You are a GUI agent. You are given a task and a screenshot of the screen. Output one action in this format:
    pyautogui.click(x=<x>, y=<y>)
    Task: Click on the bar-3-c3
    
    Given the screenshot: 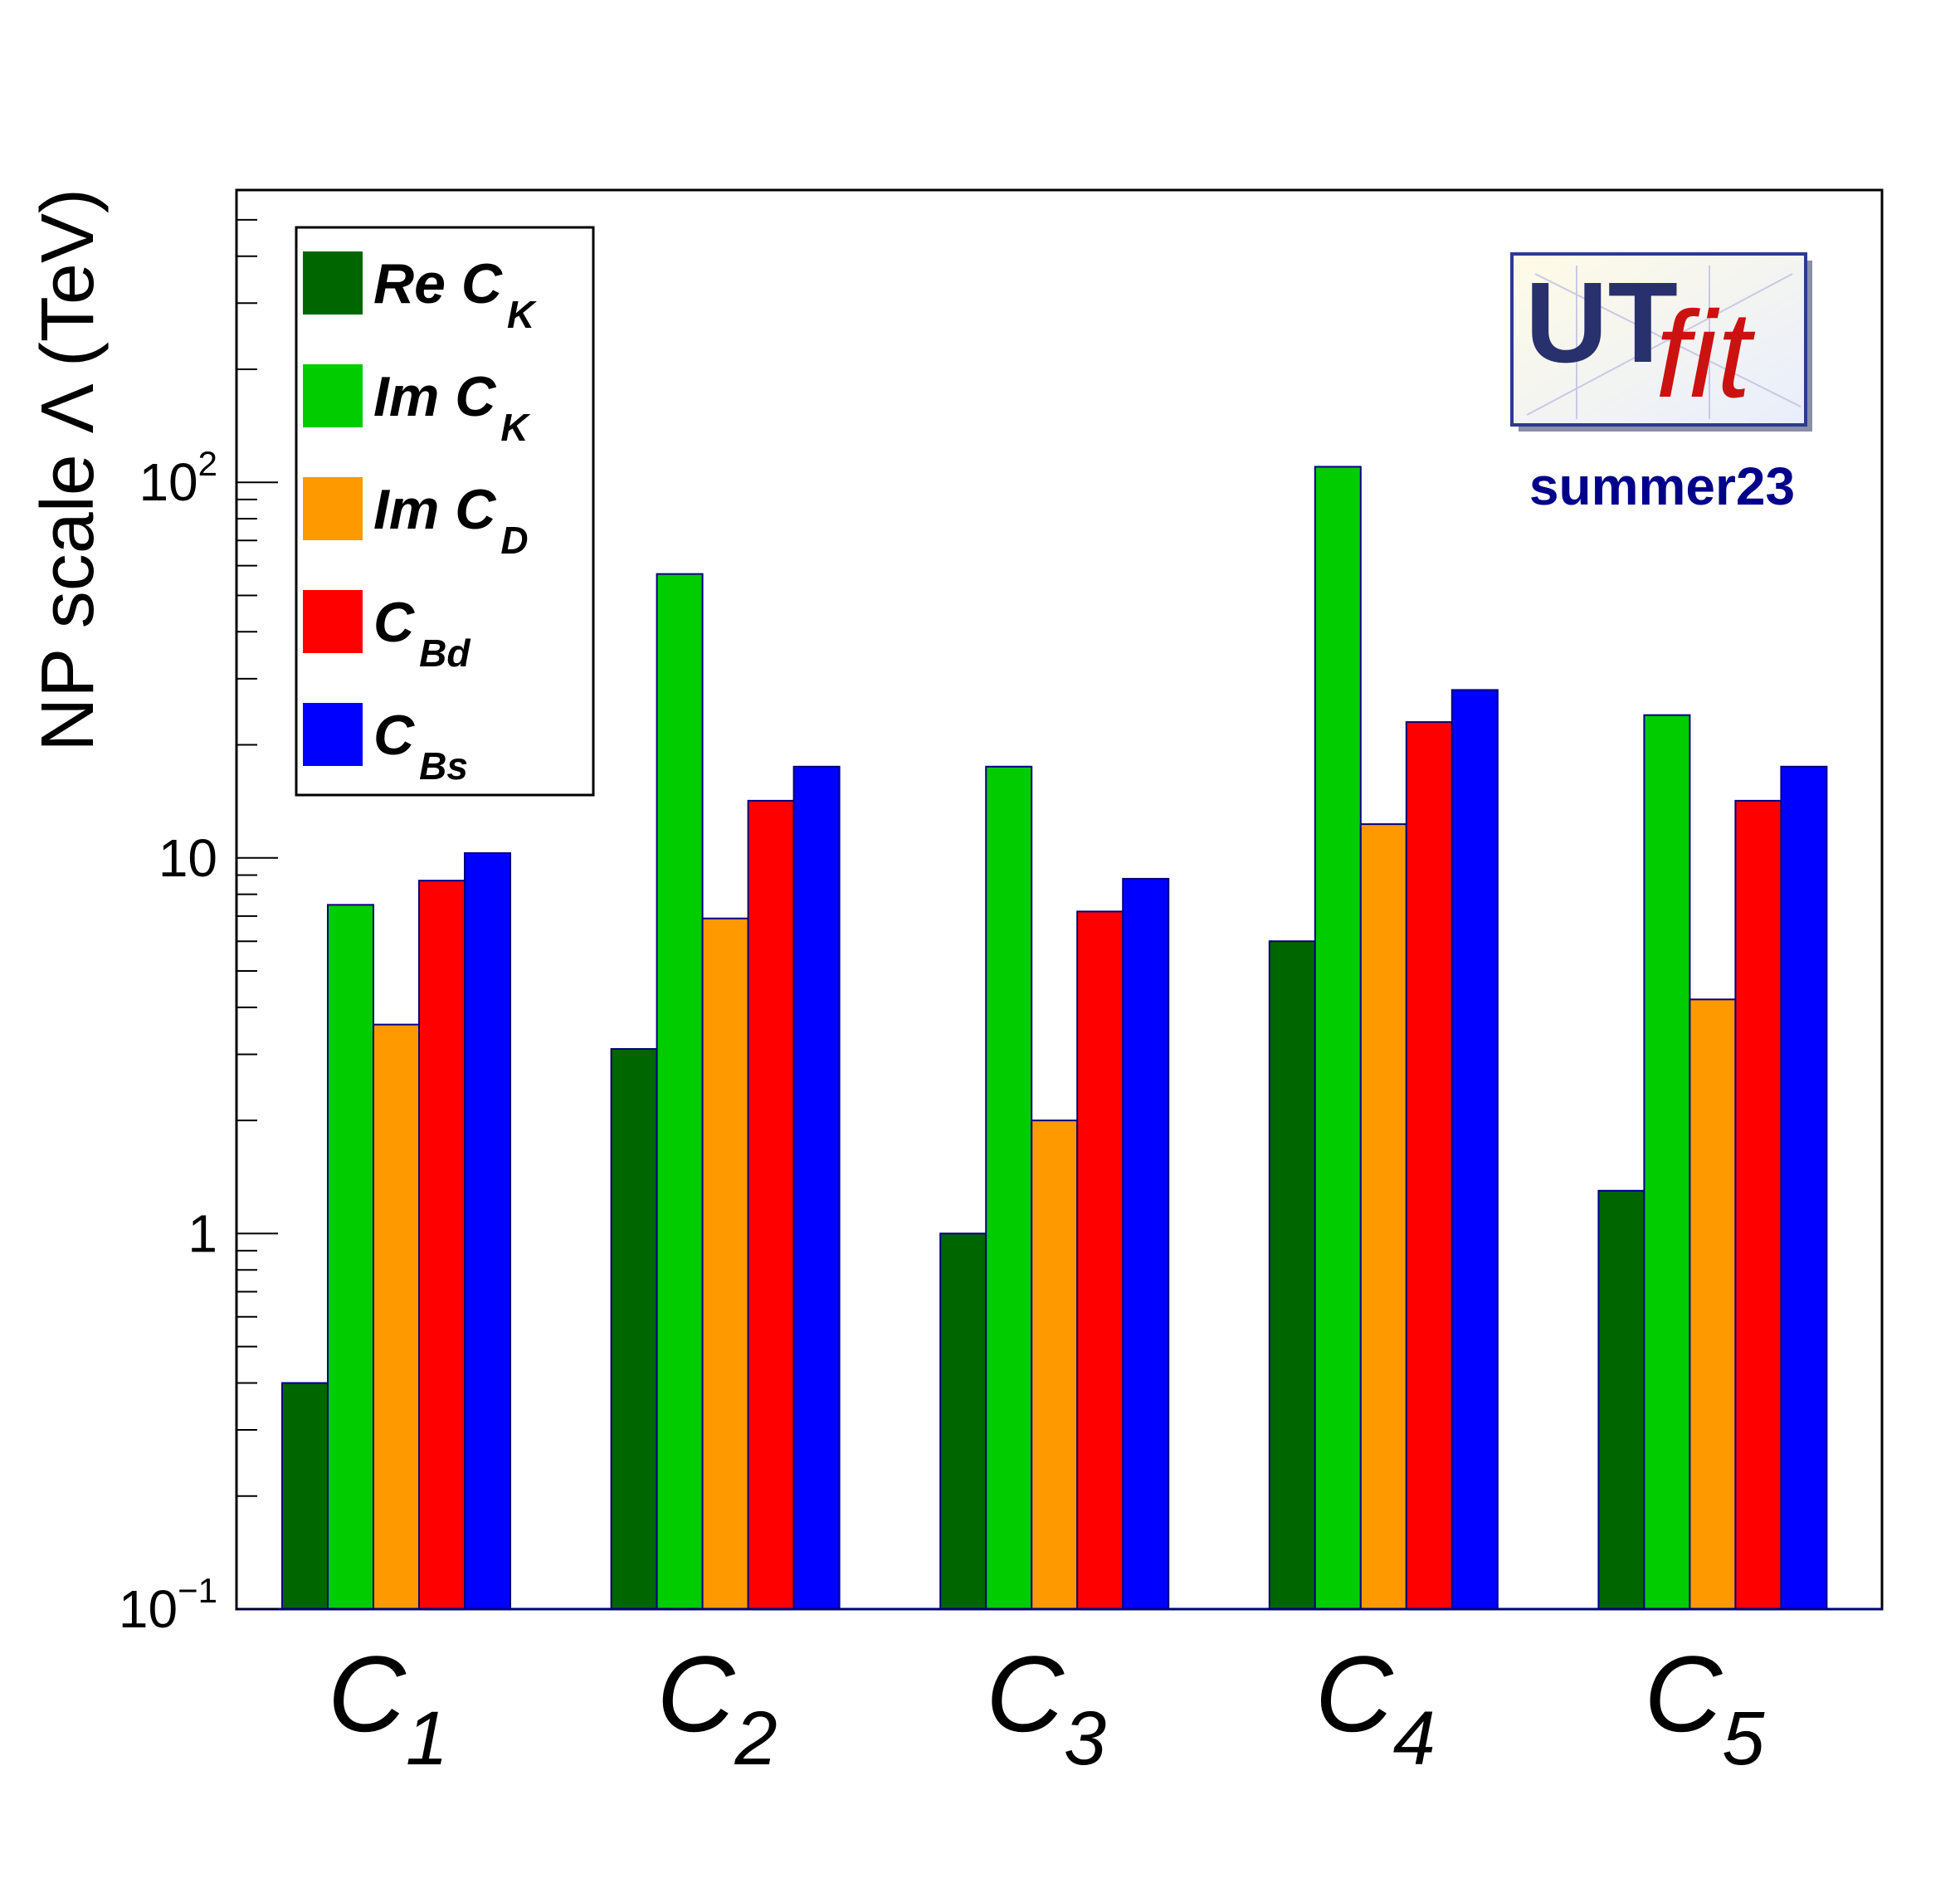 What is the action you would take?
    pyautogui.click(x=1055, y=1364)
    